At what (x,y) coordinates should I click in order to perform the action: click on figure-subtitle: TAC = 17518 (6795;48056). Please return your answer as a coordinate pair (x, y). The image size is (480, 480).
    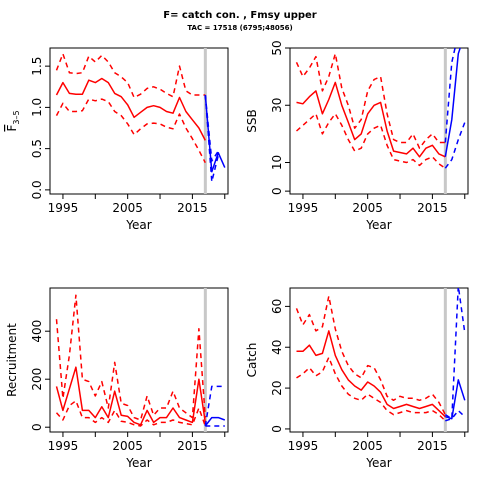
    Looking at the image, I should click on (240, 28).